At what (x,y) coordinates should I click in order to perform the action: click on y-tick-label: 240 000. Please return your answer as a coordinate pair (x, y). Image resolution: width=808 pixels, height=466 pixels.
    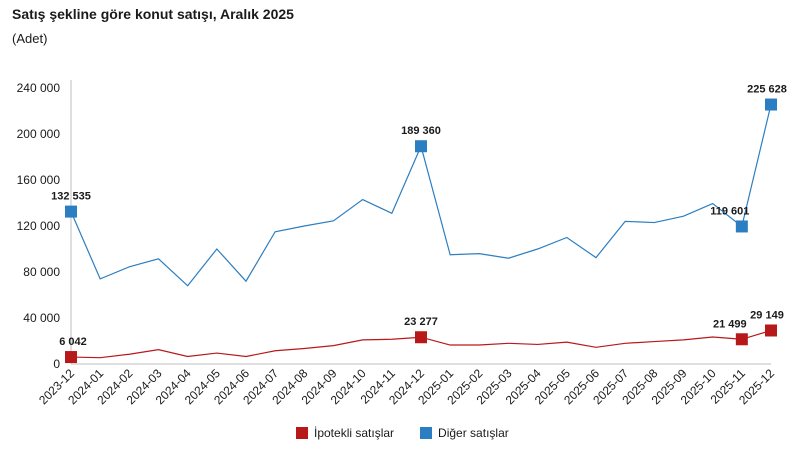
    Looking at the image, I should click on (39, 88).